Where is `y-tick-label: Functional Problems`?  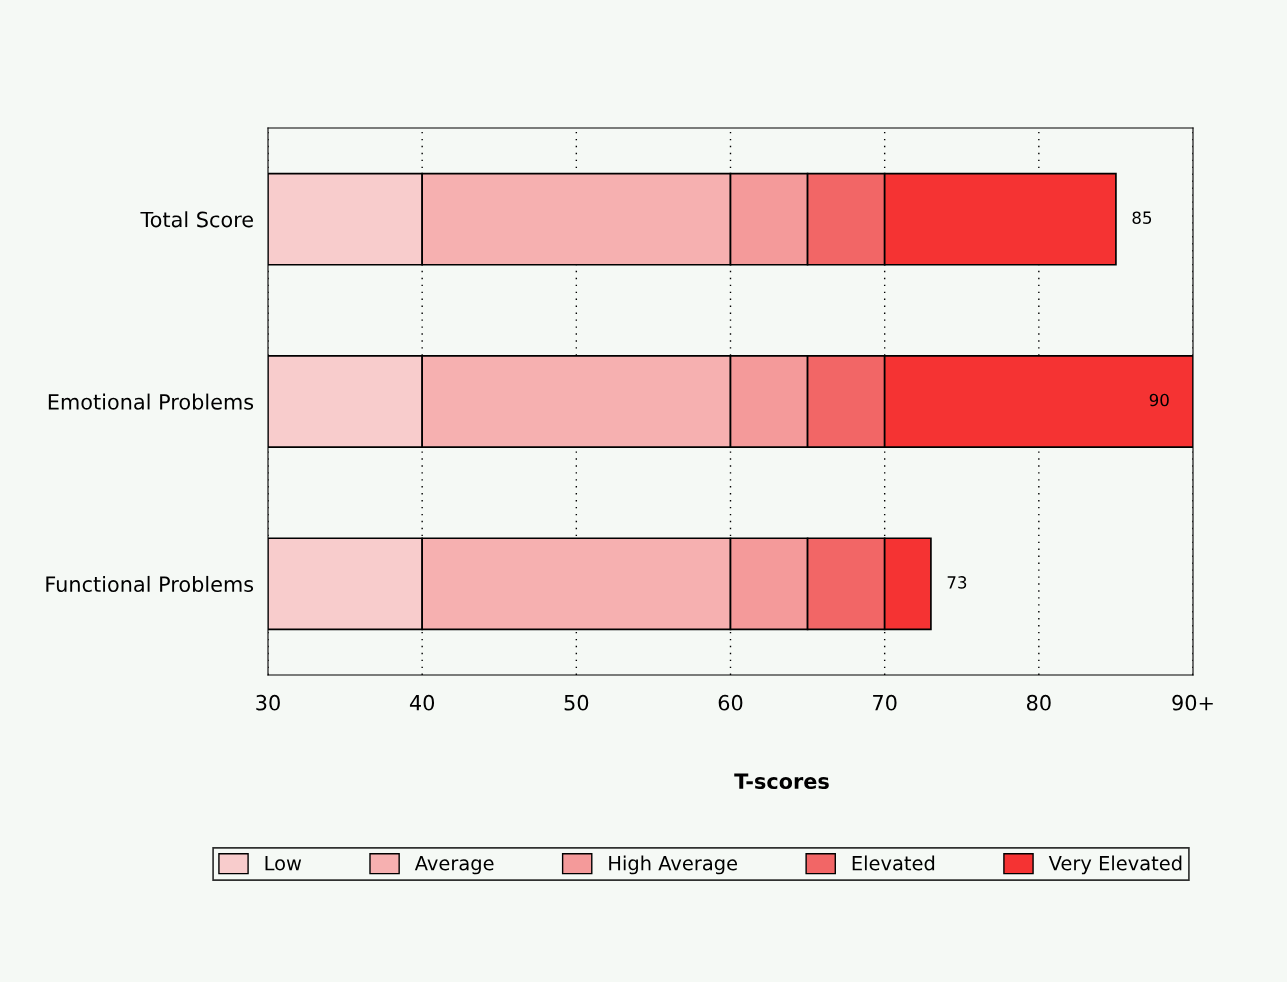
y-tick-label: Functional Problems is located at coordinates (150, 584).